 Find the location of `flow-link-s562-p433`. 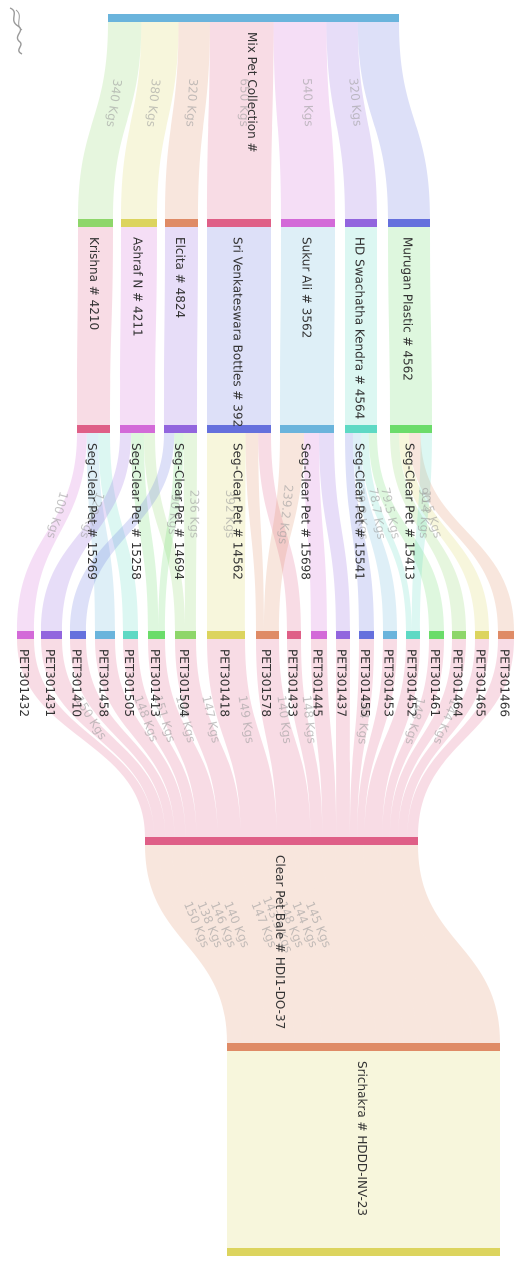

flow-link-s562-p433 is located at coordinates (279, 532).